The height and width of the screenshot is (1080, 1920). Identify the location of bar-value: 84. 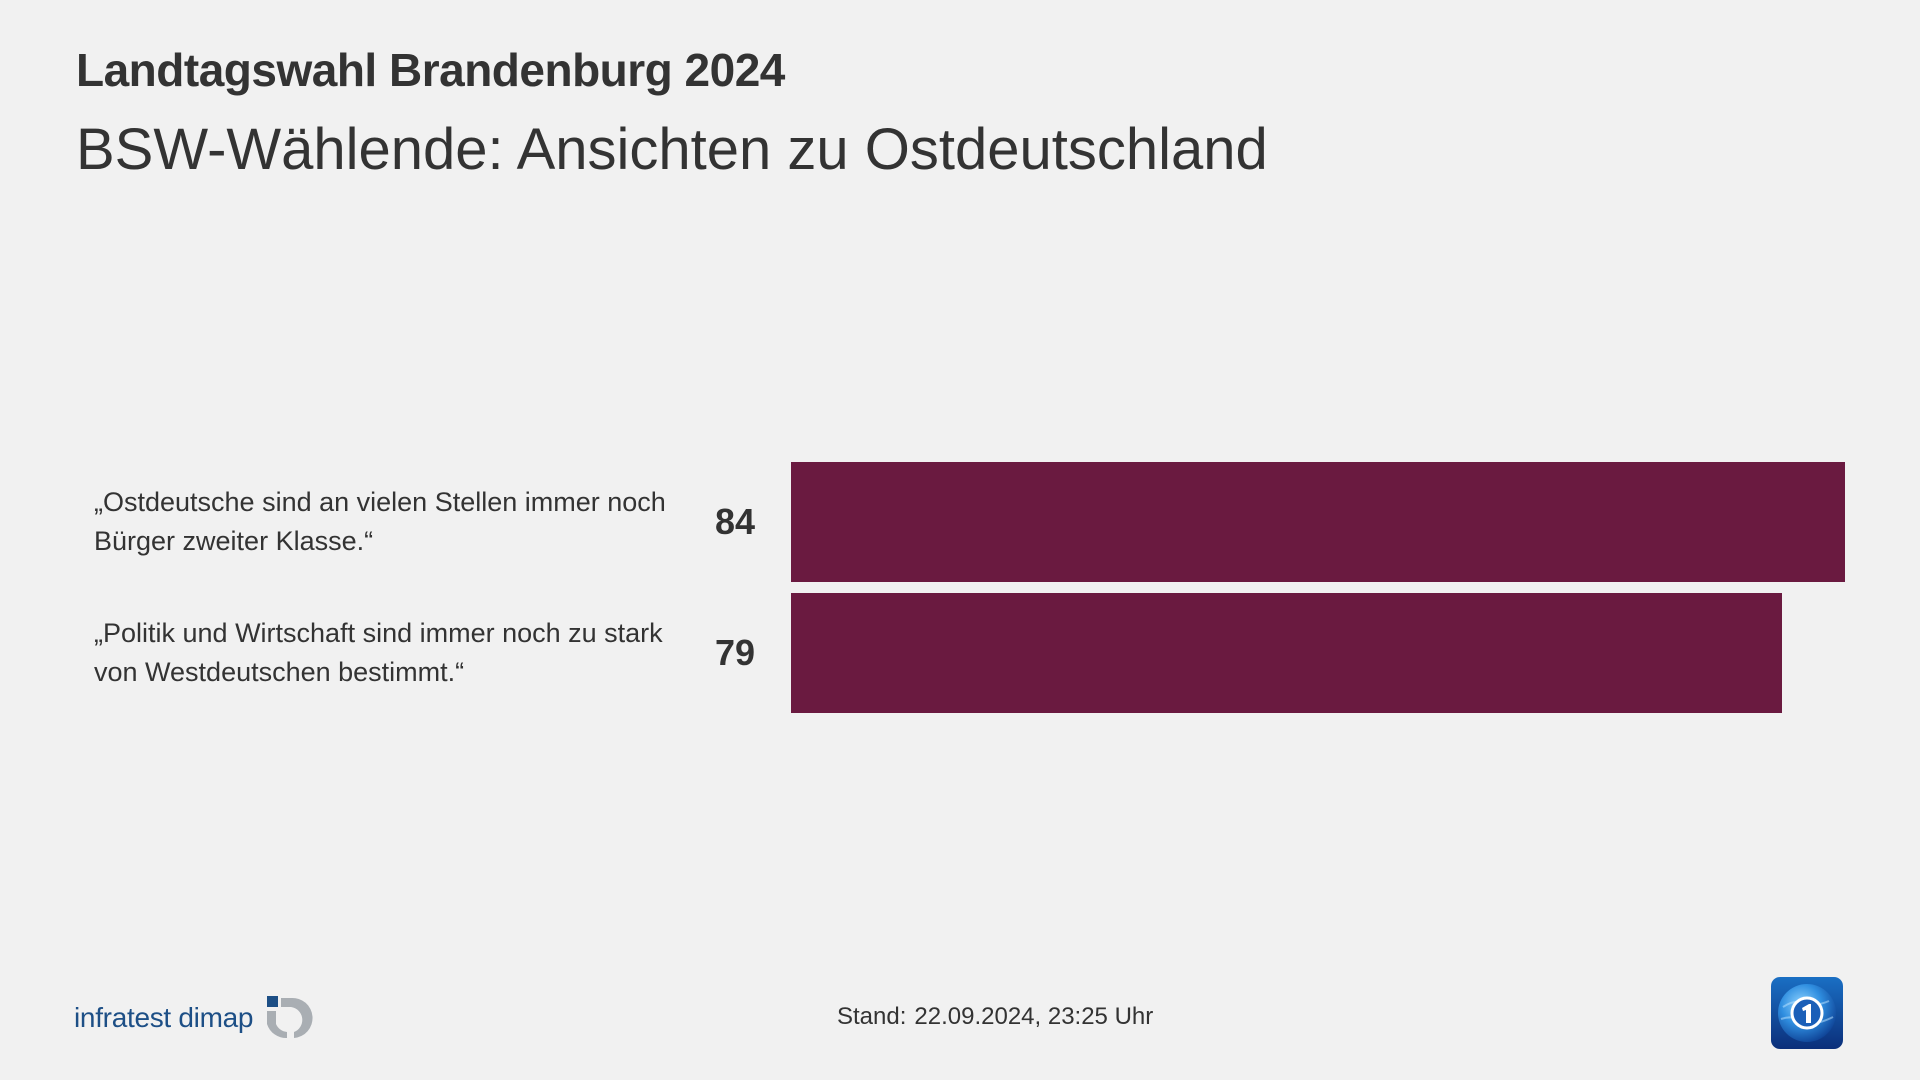
(734, 521).